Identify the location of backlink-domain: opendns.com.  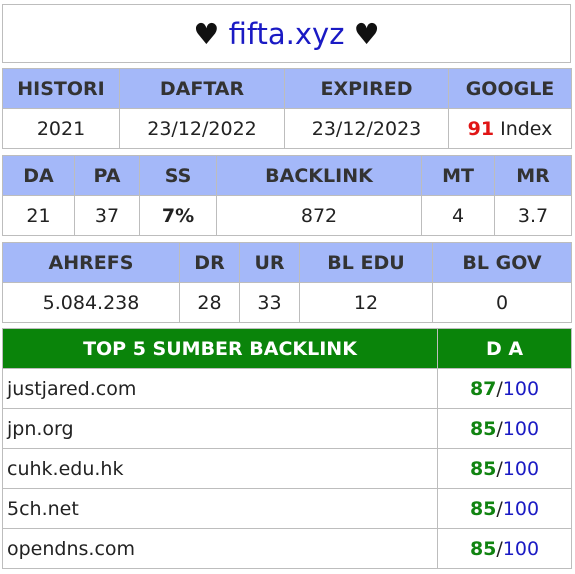
(220, 548).